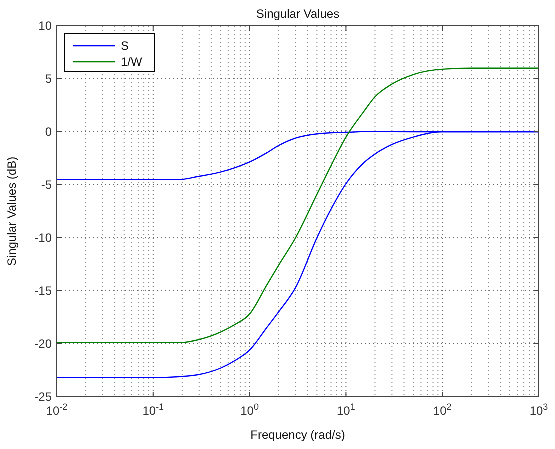 The image size is (555, 449). What do you see at coordinates (132, 62) in the screenshot?
I see `legend-label: 1/W` at bounding box center [132, 62].